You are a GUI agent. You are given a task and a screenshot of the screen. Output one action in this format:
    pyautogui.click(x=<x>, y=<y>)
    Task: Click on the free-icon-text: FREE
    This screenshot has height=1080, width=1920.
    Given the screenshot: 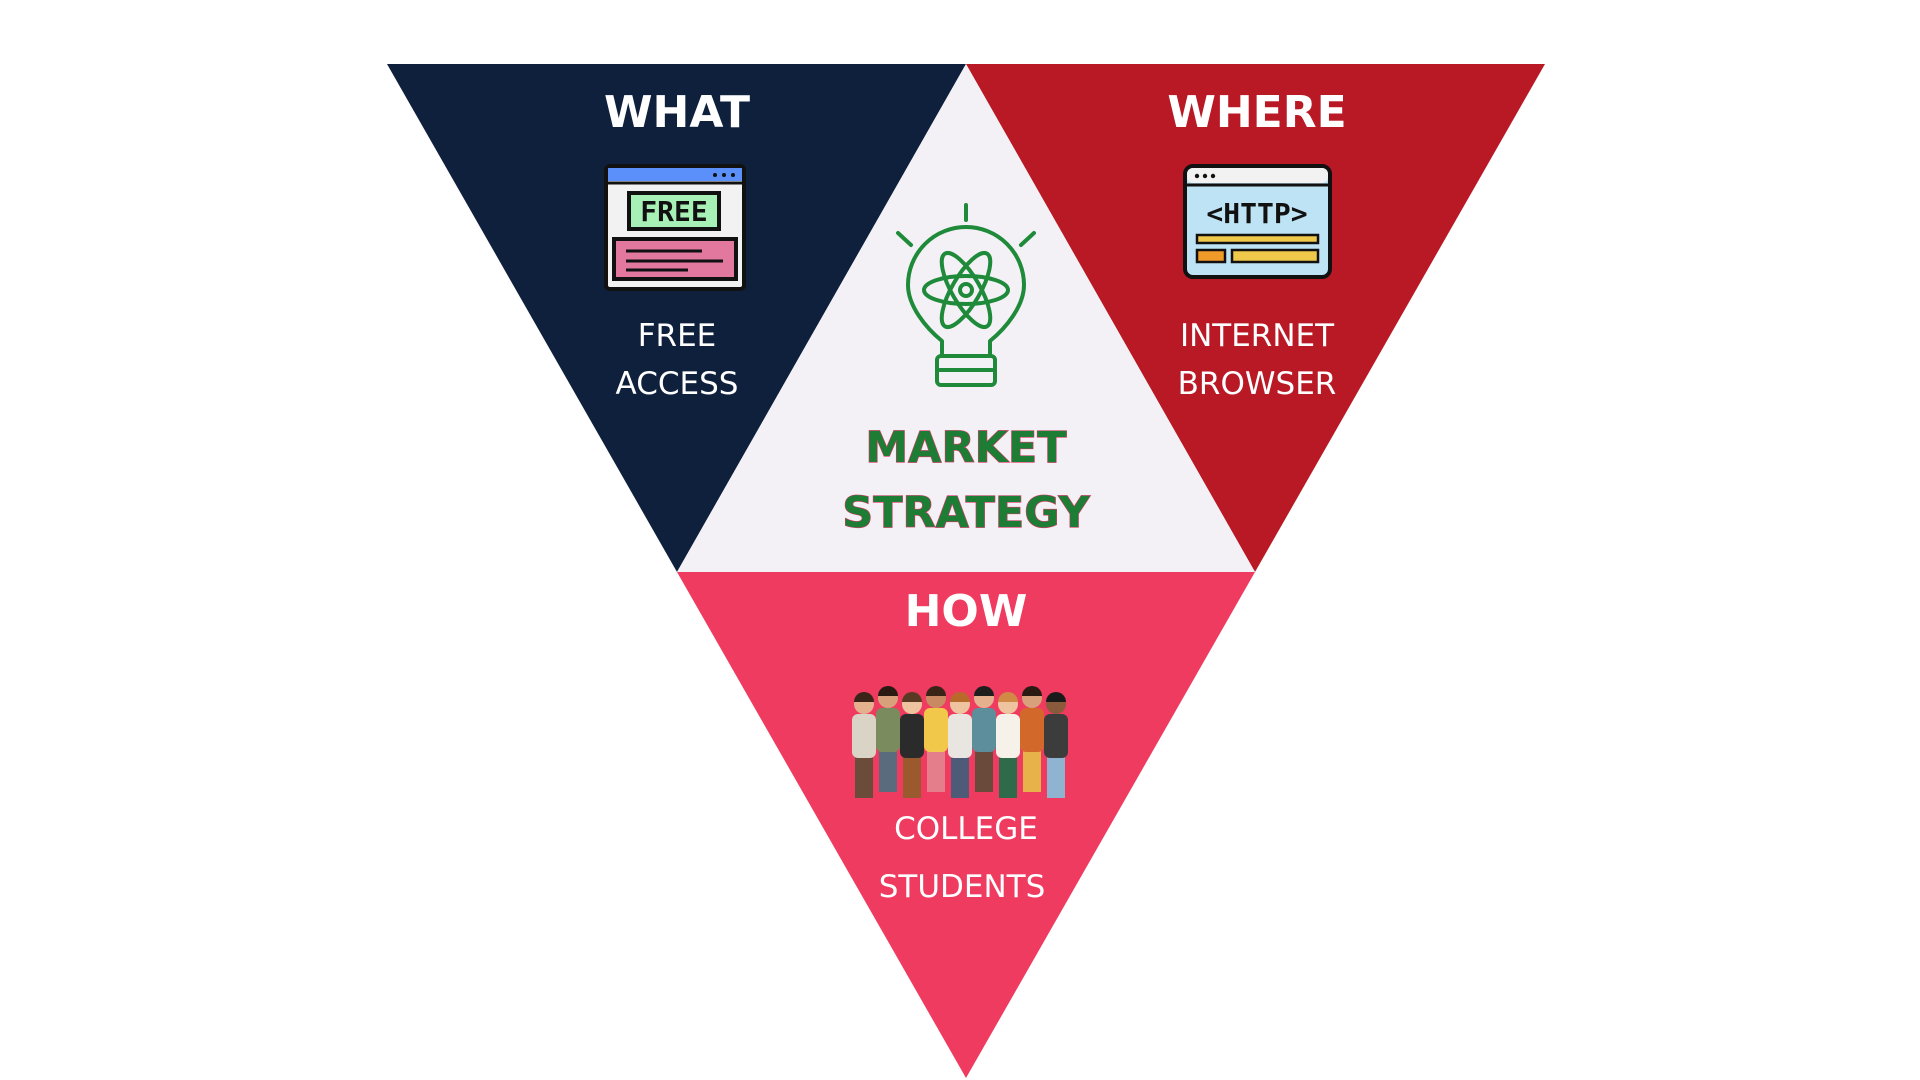 What is the action you would take?
    pyautogui.click(x=673, y=211)
    